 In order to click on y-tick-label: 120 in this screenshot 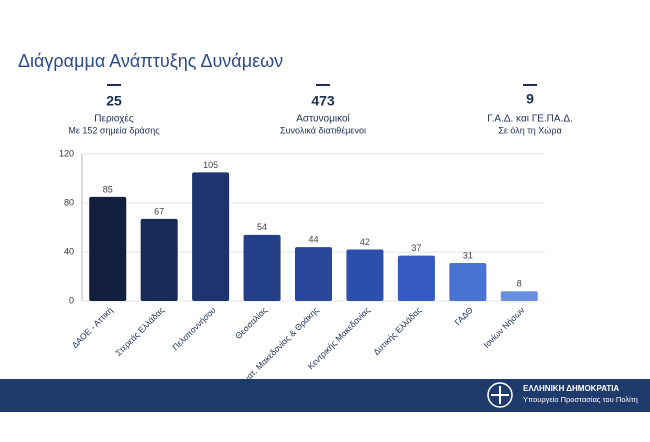, I will do `click(66, 153)`.